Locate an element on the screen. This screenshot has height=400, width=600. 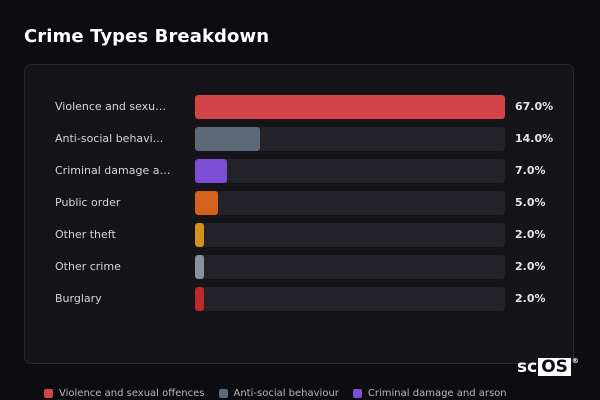
legend-label: Criminal damage and arson is located at coordinates (437, 393).